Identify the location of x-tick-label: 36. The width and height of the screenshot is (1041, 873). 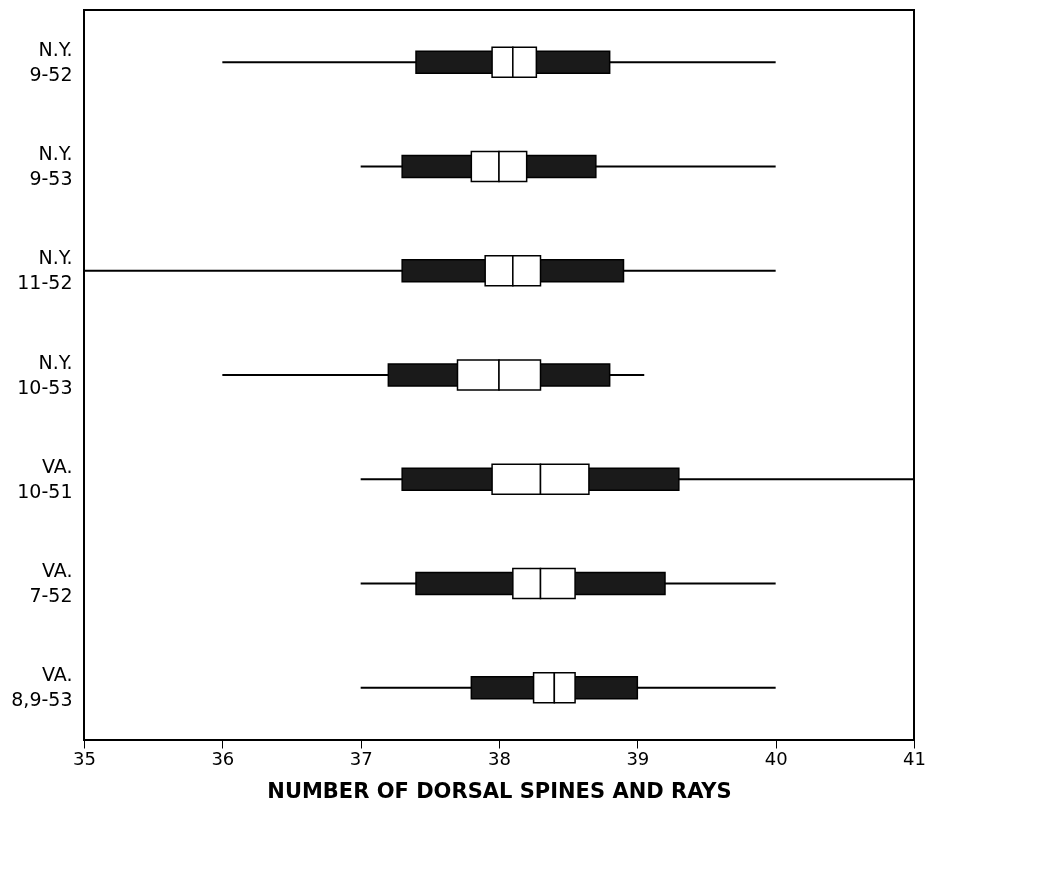
(223, 758).